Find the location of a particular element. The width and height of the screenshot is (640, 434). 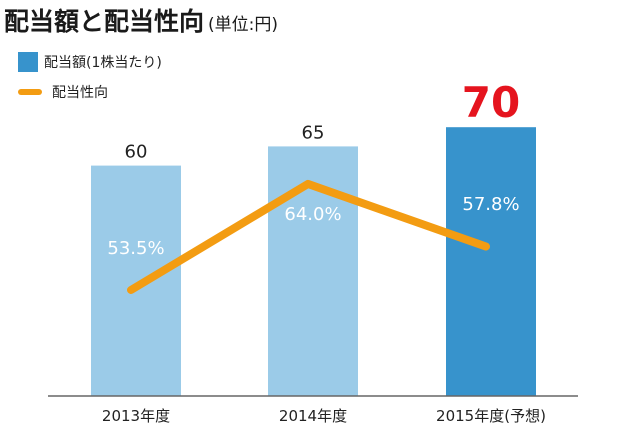

legend-item-dividend: 配当額(1株当たり) is located at coordinates (90, 62).